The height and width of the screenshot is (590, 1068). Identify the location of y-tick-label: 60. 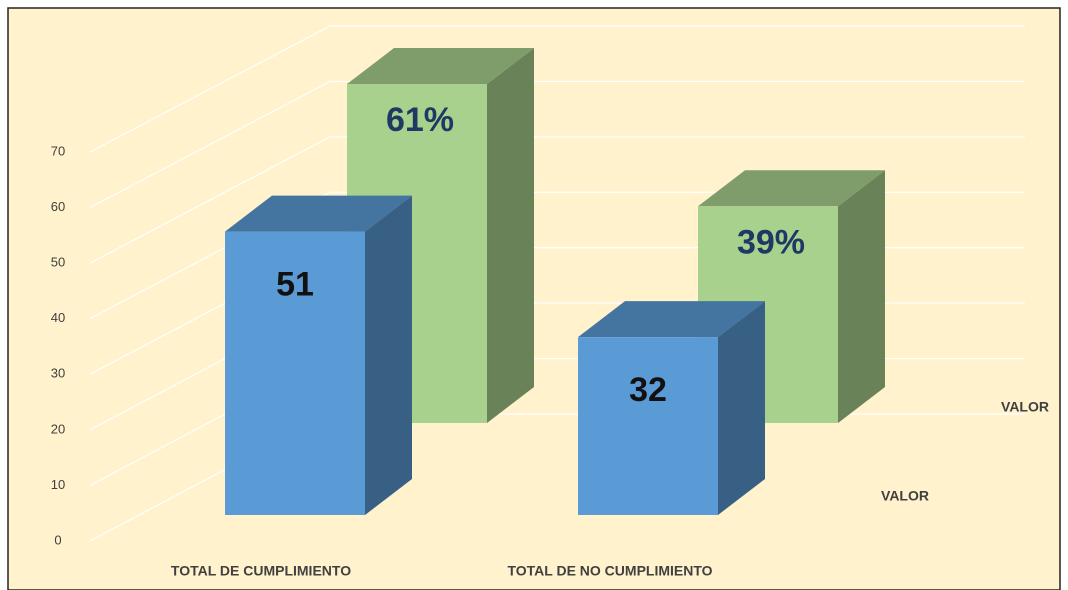
(58, 206).